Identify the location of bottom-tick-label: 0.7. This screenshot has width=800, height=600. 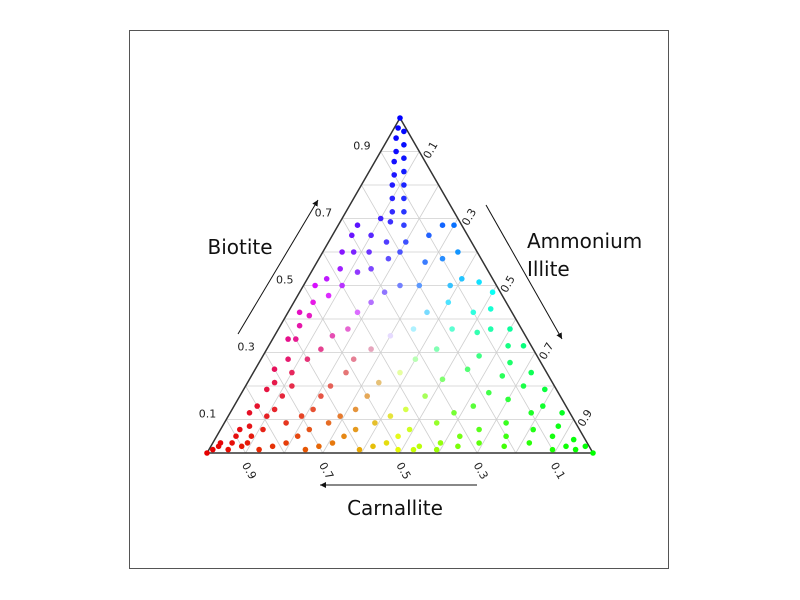
(326, 471).